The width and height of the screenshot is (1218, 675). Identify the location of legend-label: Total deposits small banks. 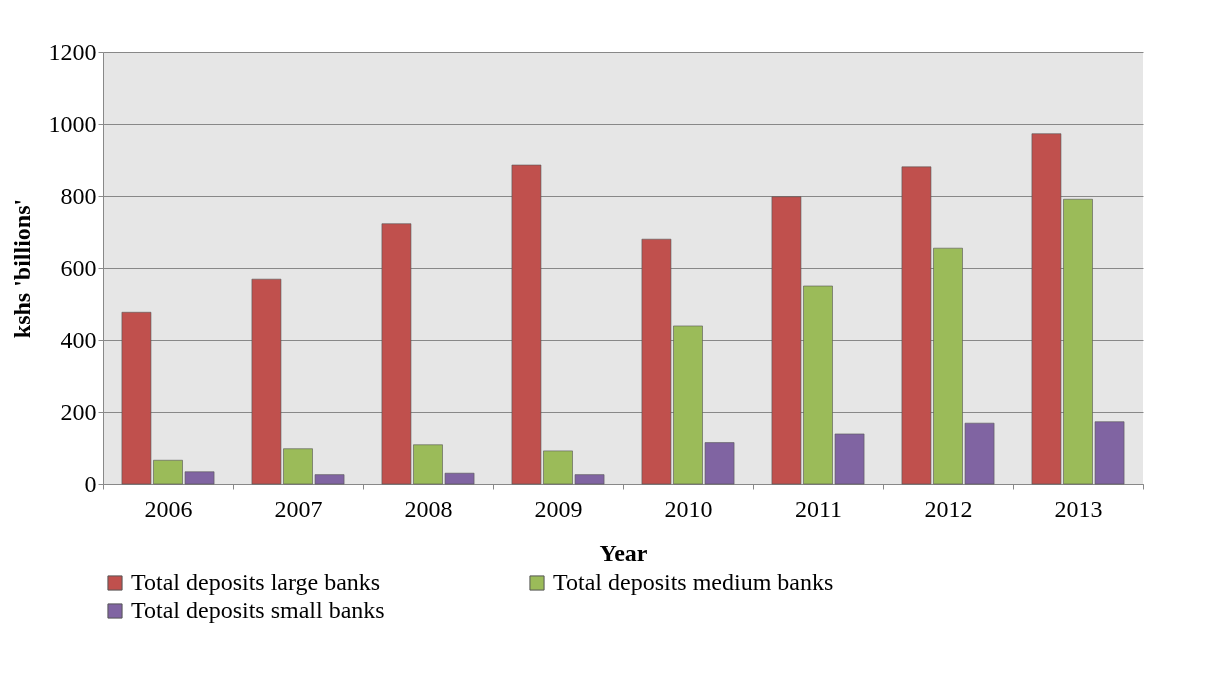
(258, 610).